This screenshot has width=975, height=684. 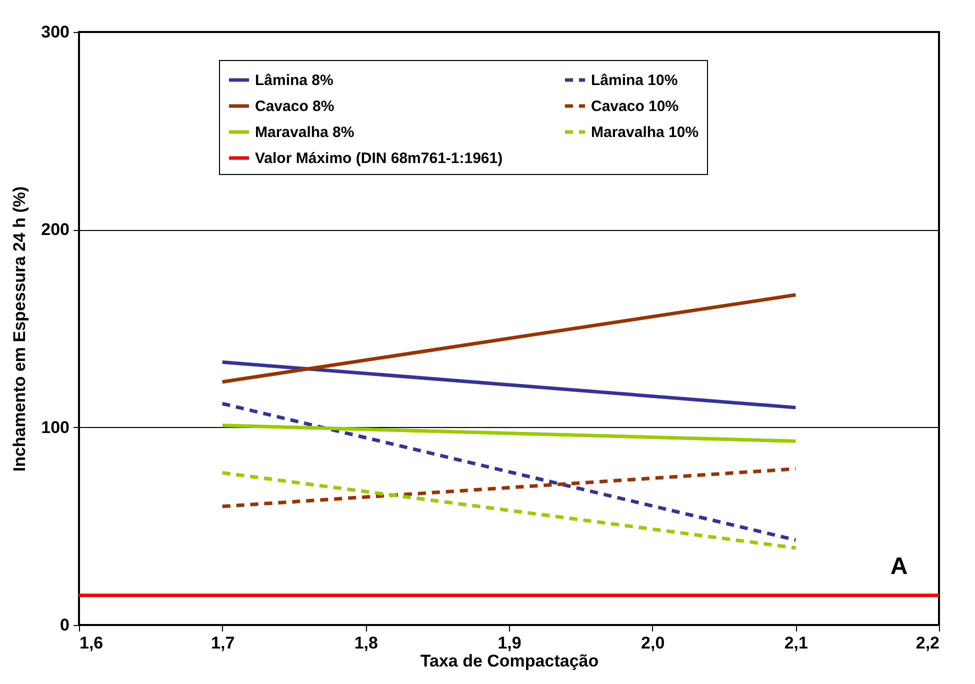 What do you see at coordinates (55, 230) in the screenshot?
I see `y-tick-label: 200` at bounding box center [55, 230].